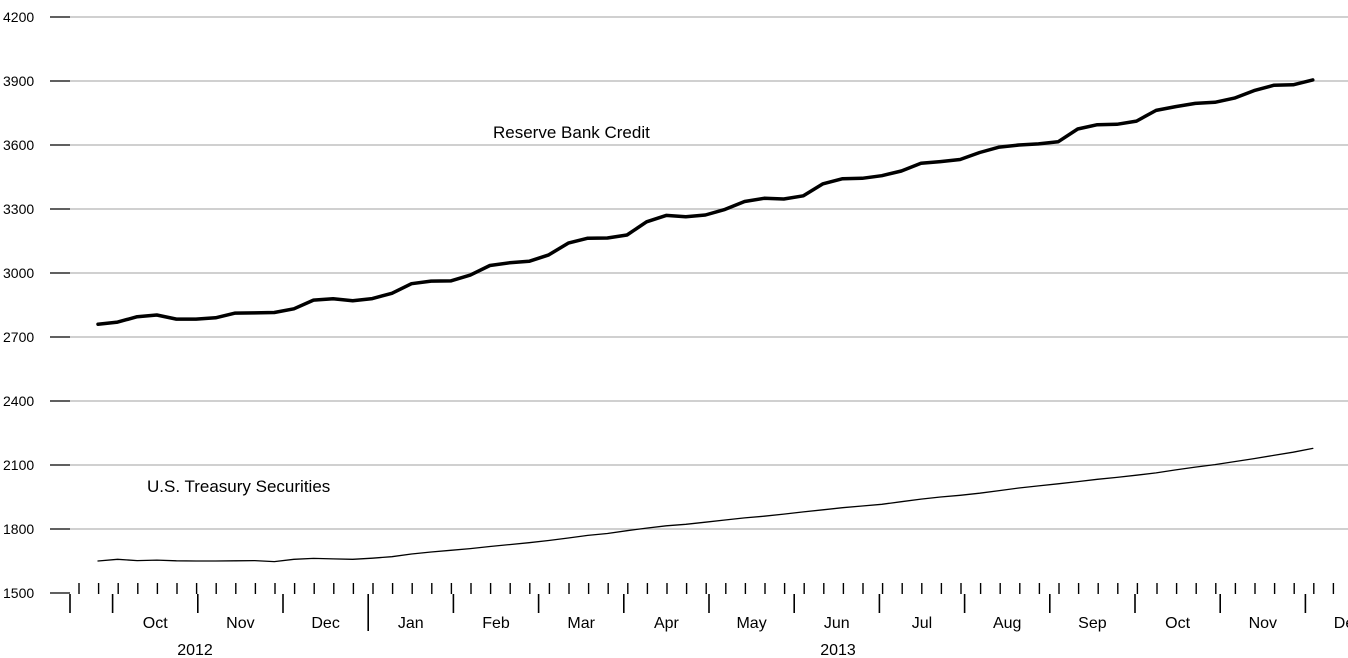 The image size is (1348, 658). What do you see at coordinates (18, 529) in the screenshot?
I see `ytick-label-1800: 1800` at bounding box center [18, 529].